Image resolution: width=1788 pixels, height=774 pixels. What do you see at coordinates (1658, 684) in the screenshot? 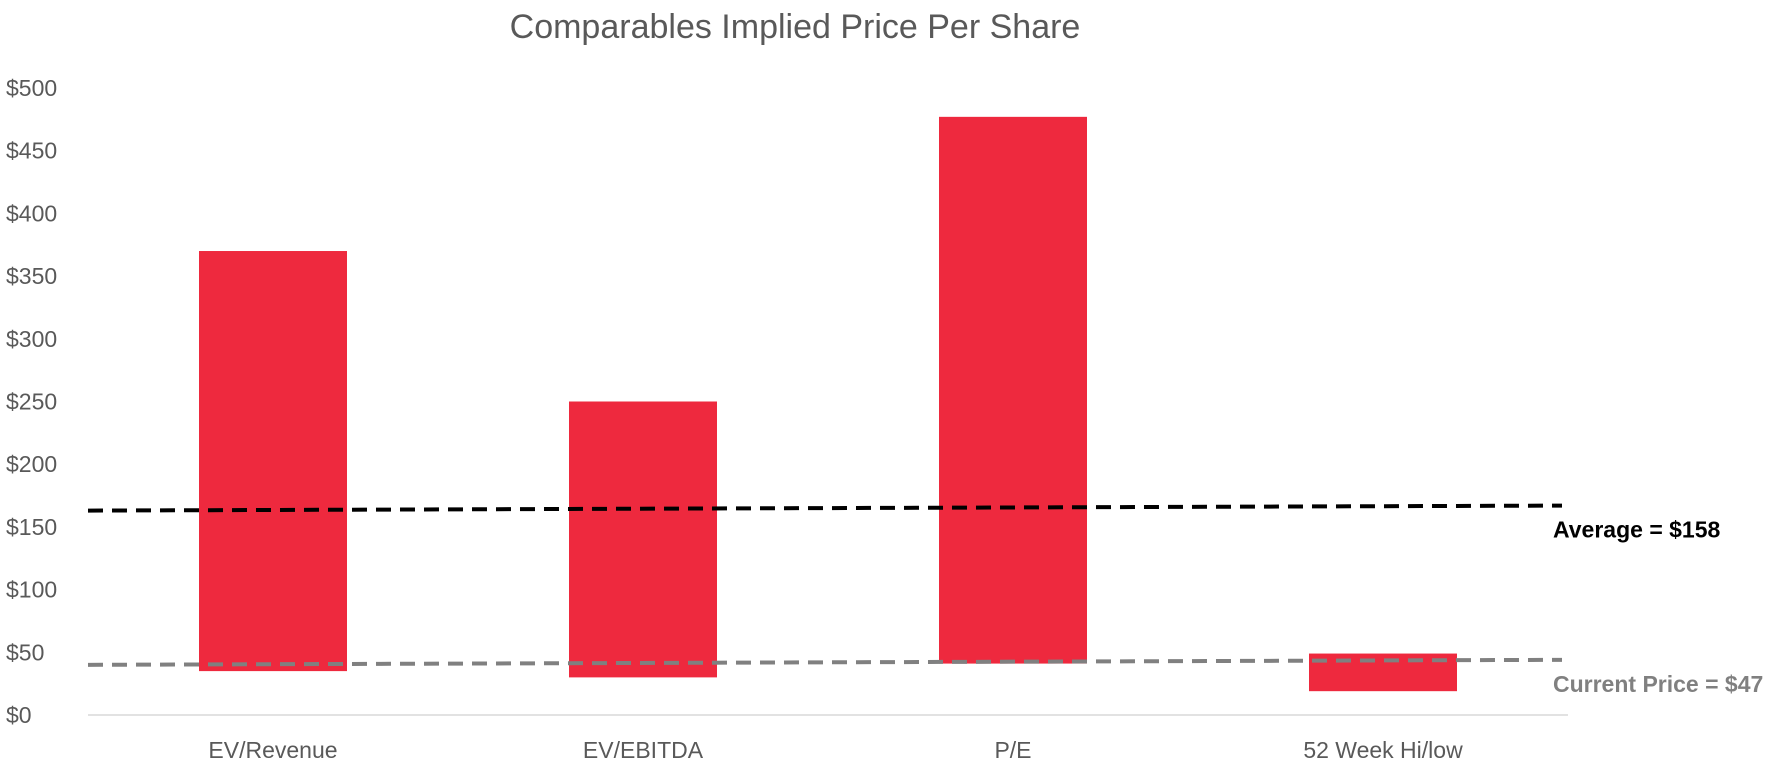
I see `reference-line-label-1: Current Price = $47` at bounding box center [1658, 684].